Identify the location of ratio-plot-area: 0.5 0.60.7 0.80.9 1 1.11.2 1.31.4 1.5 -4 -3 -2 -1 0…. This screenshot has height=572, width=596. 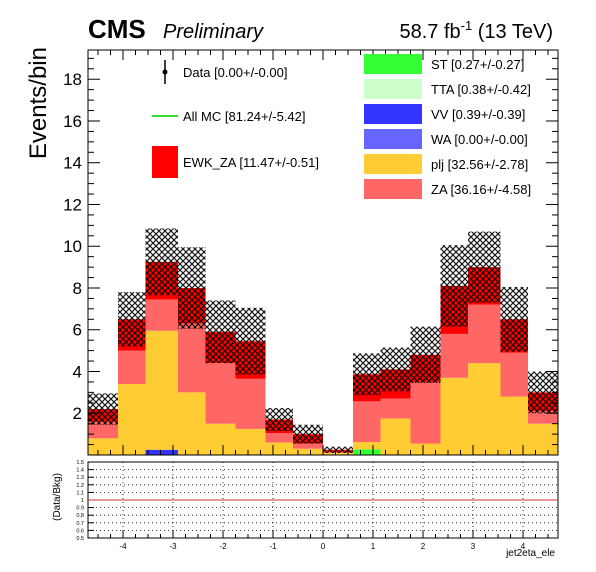
(317, 505).